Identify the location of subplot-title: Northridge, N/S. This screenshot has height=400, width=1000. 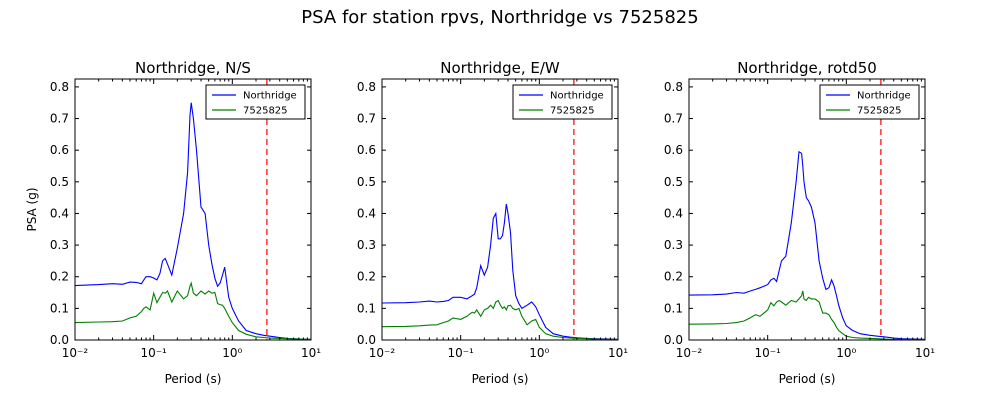
(193, 68).